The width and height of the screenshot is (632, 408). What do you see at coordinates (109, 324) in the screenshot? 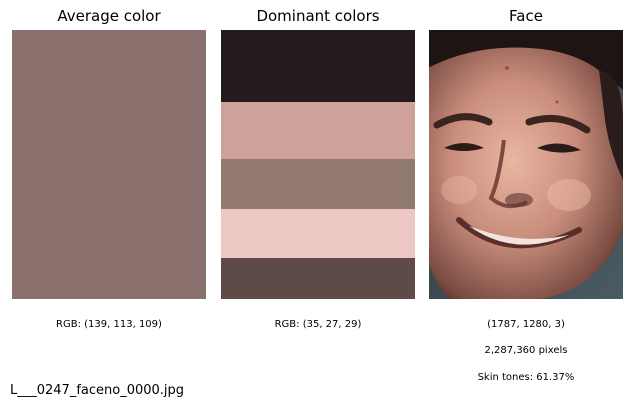
I see `average-rgb-label: RGB: (139, 113, 109)` at bounding box center [109, 324].